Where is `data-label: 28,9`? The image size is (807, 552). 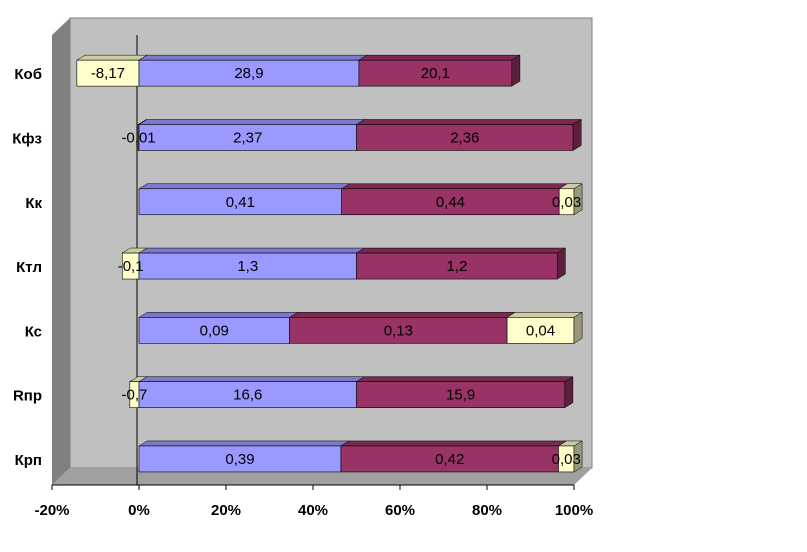 data-label: 28,9 is located at coordinates (248, 73).